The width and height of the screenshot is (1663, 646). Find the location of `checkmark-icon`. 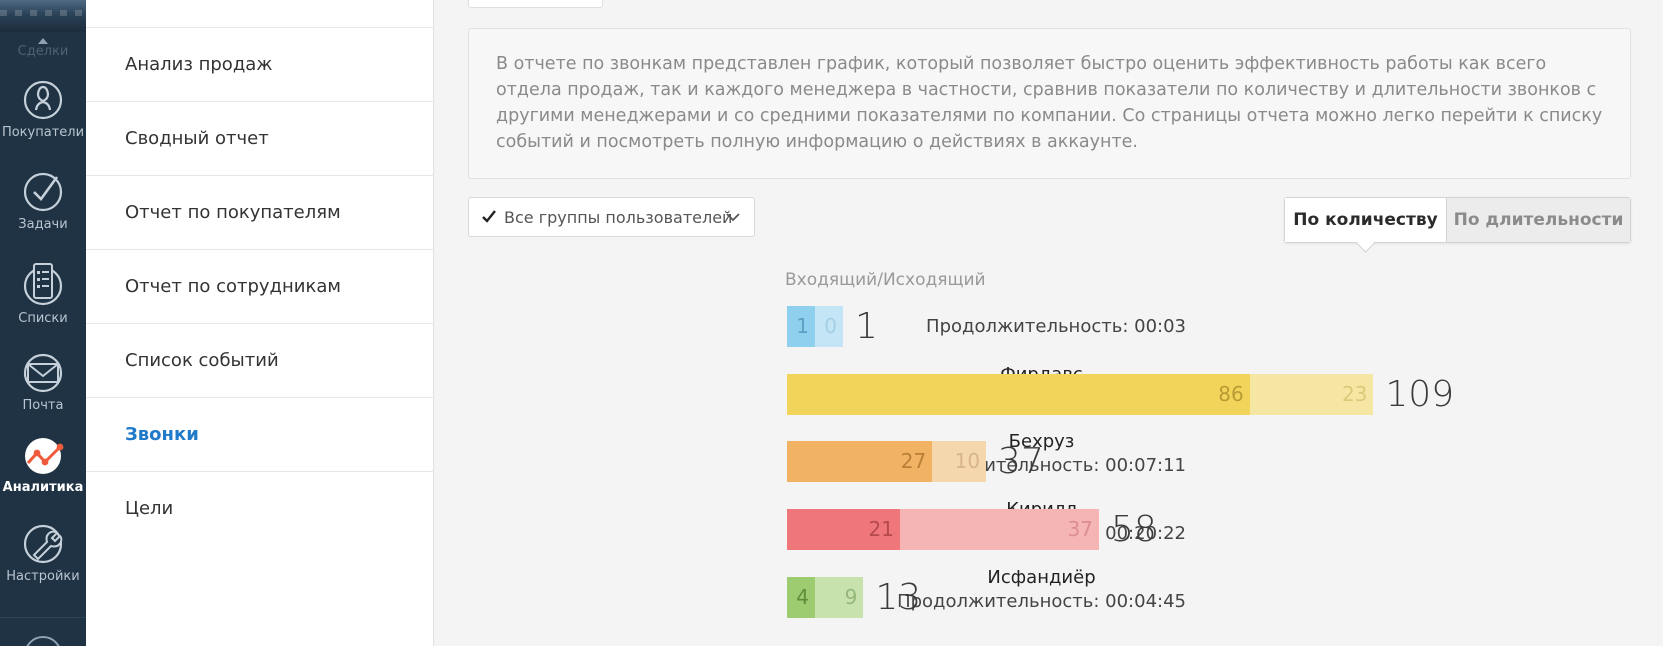

checkmark-icon is located at coordinates (43, 192).